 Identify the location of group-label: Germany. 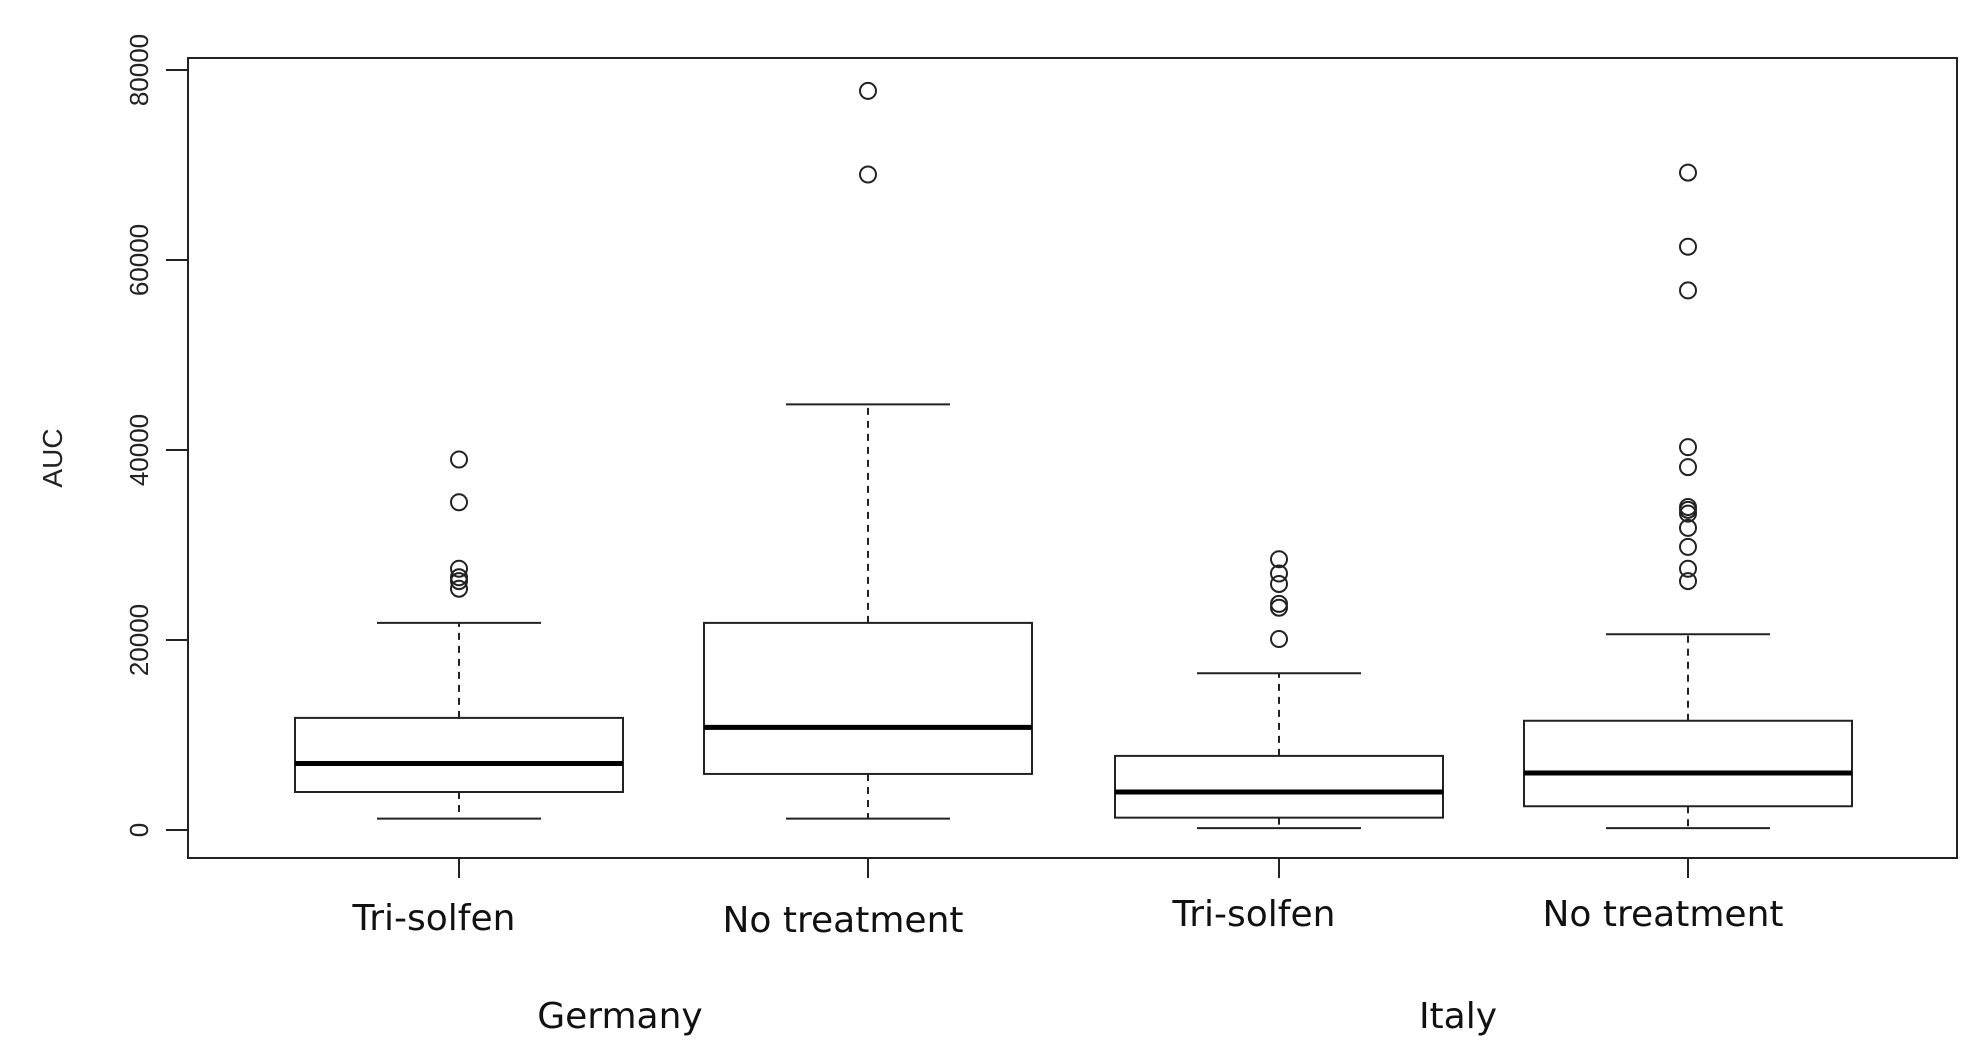
(619, 1016).